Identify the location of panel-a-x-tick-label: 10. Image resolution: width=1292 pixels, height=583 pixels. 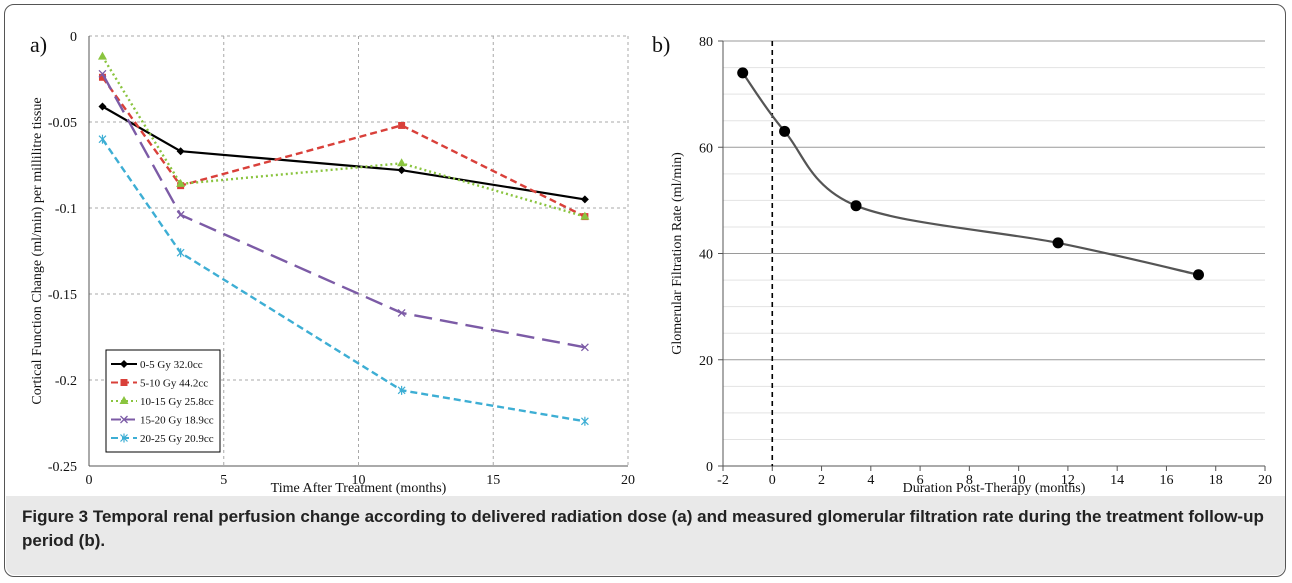
(359, 480).